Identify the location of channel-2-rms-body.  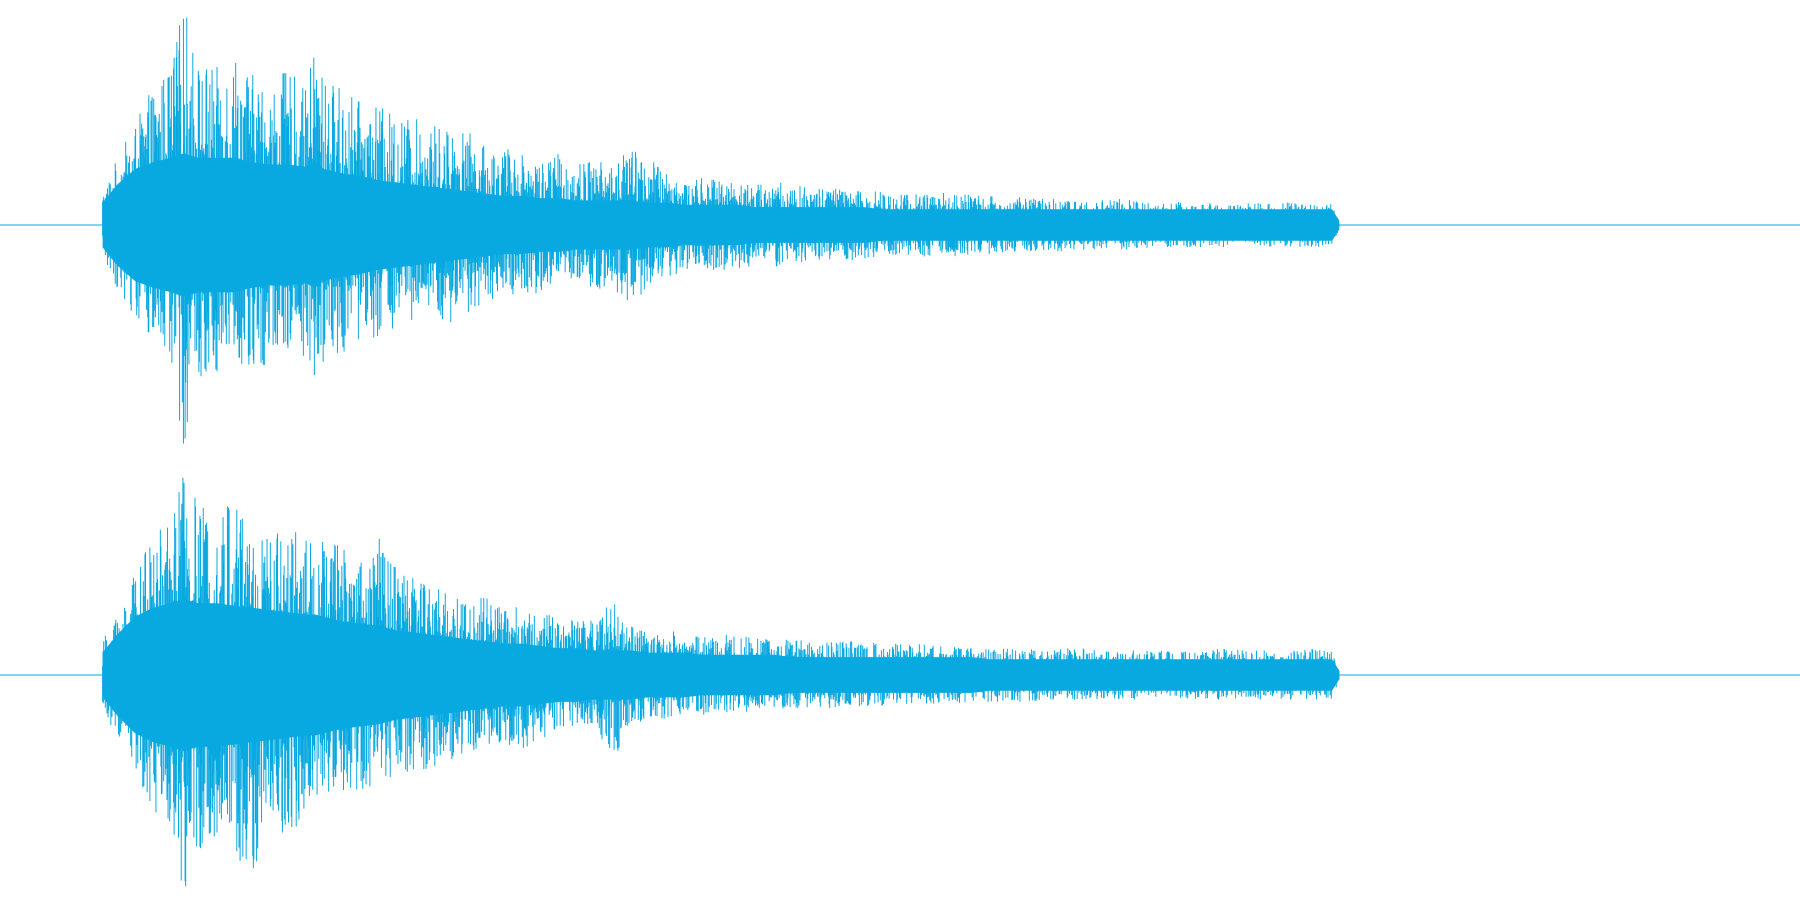
(721, 675).